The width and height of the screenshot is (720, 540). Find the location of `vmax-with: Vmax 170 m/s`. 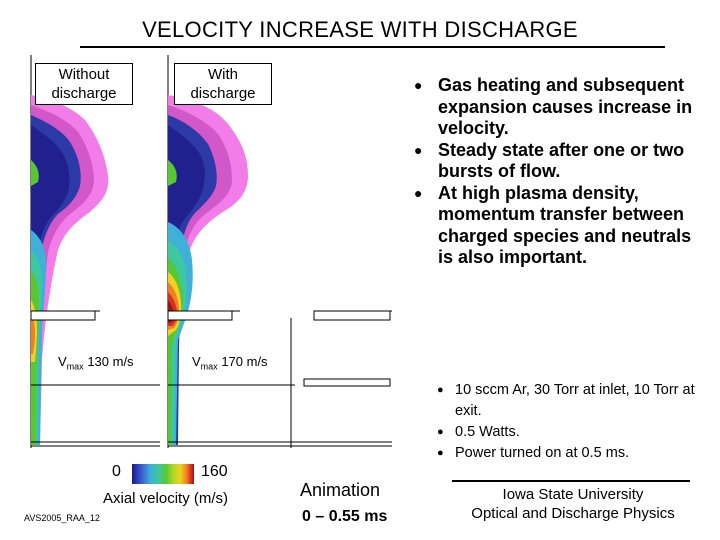

vmax-with: Vmax 170 m/s is located at coordinates (230, 363).